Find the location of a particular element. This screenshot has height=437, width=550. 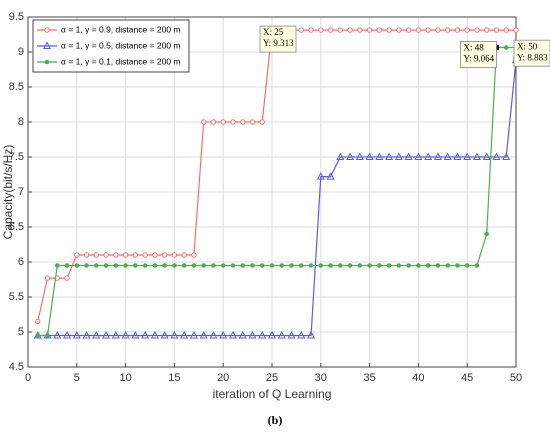

x-tick-label: 35 is located at coordinates (369, 378).